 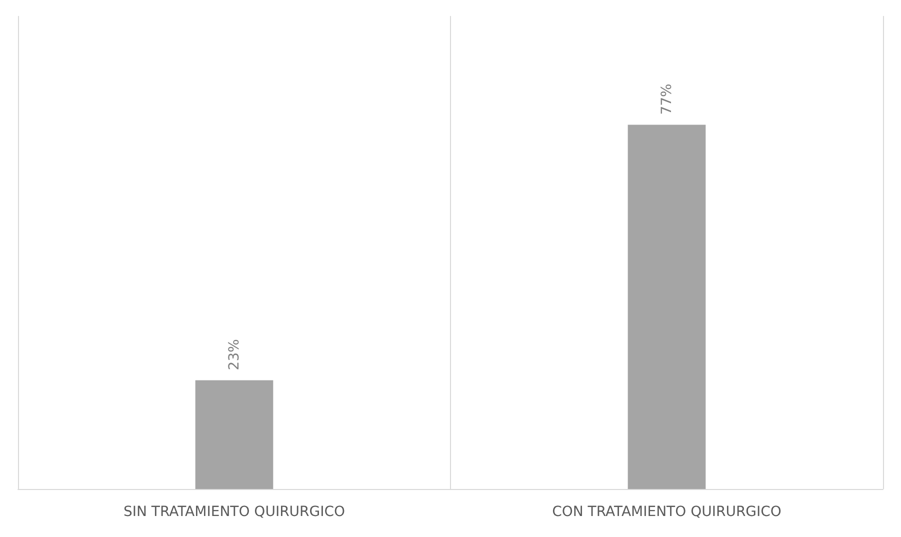 What do you see at coordinates (667, 512) in the screenshot?
I see `x-tick-label: CON TRATAMIENTO QUIRURGICO` at bounding box center [667, 512].